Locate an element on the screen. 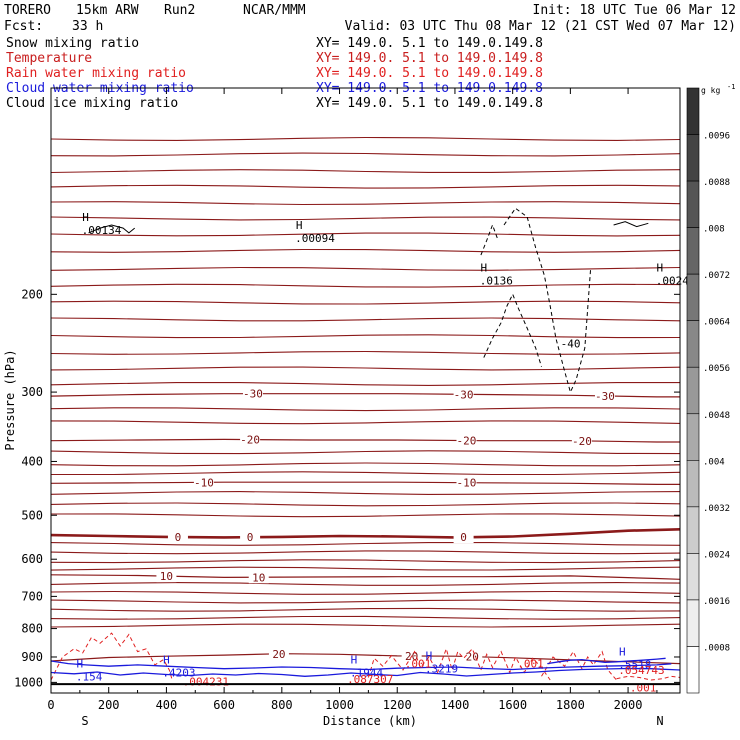 This screenshot has width=740, height=740. colorbar-label: .004 is located at coordinates (714, 462).